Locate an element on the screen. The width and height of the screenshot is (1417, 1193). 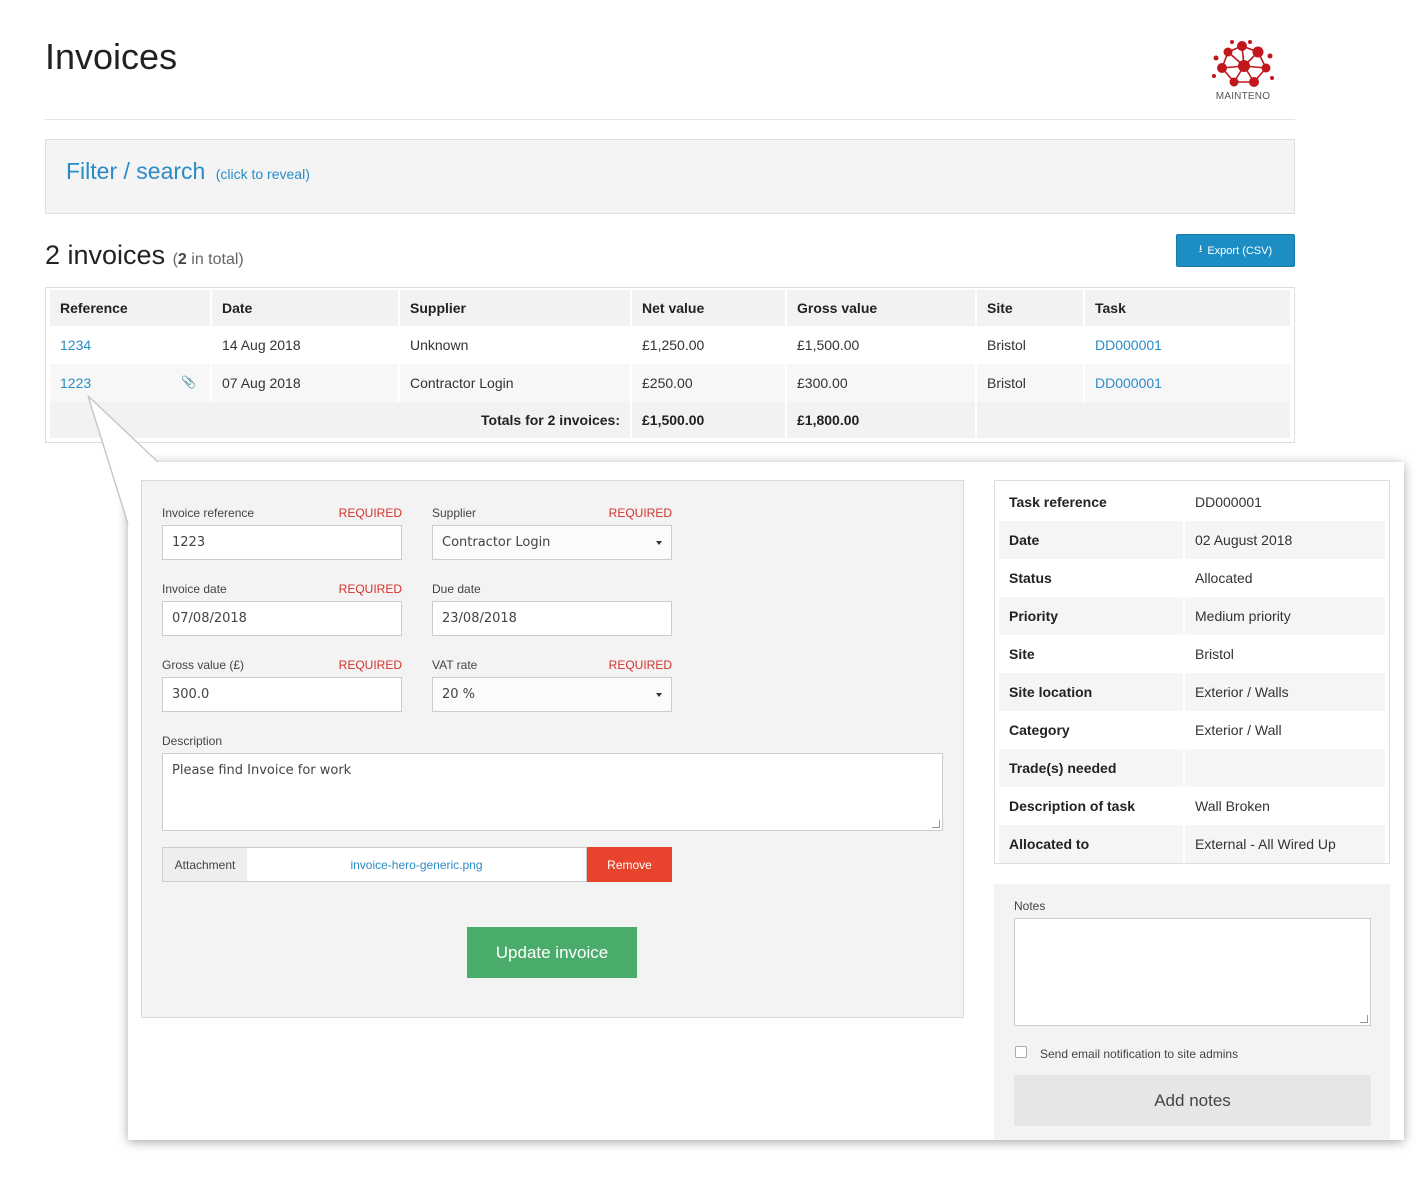
task-detail-key: Task reference is located at coordinates (1058, 502).